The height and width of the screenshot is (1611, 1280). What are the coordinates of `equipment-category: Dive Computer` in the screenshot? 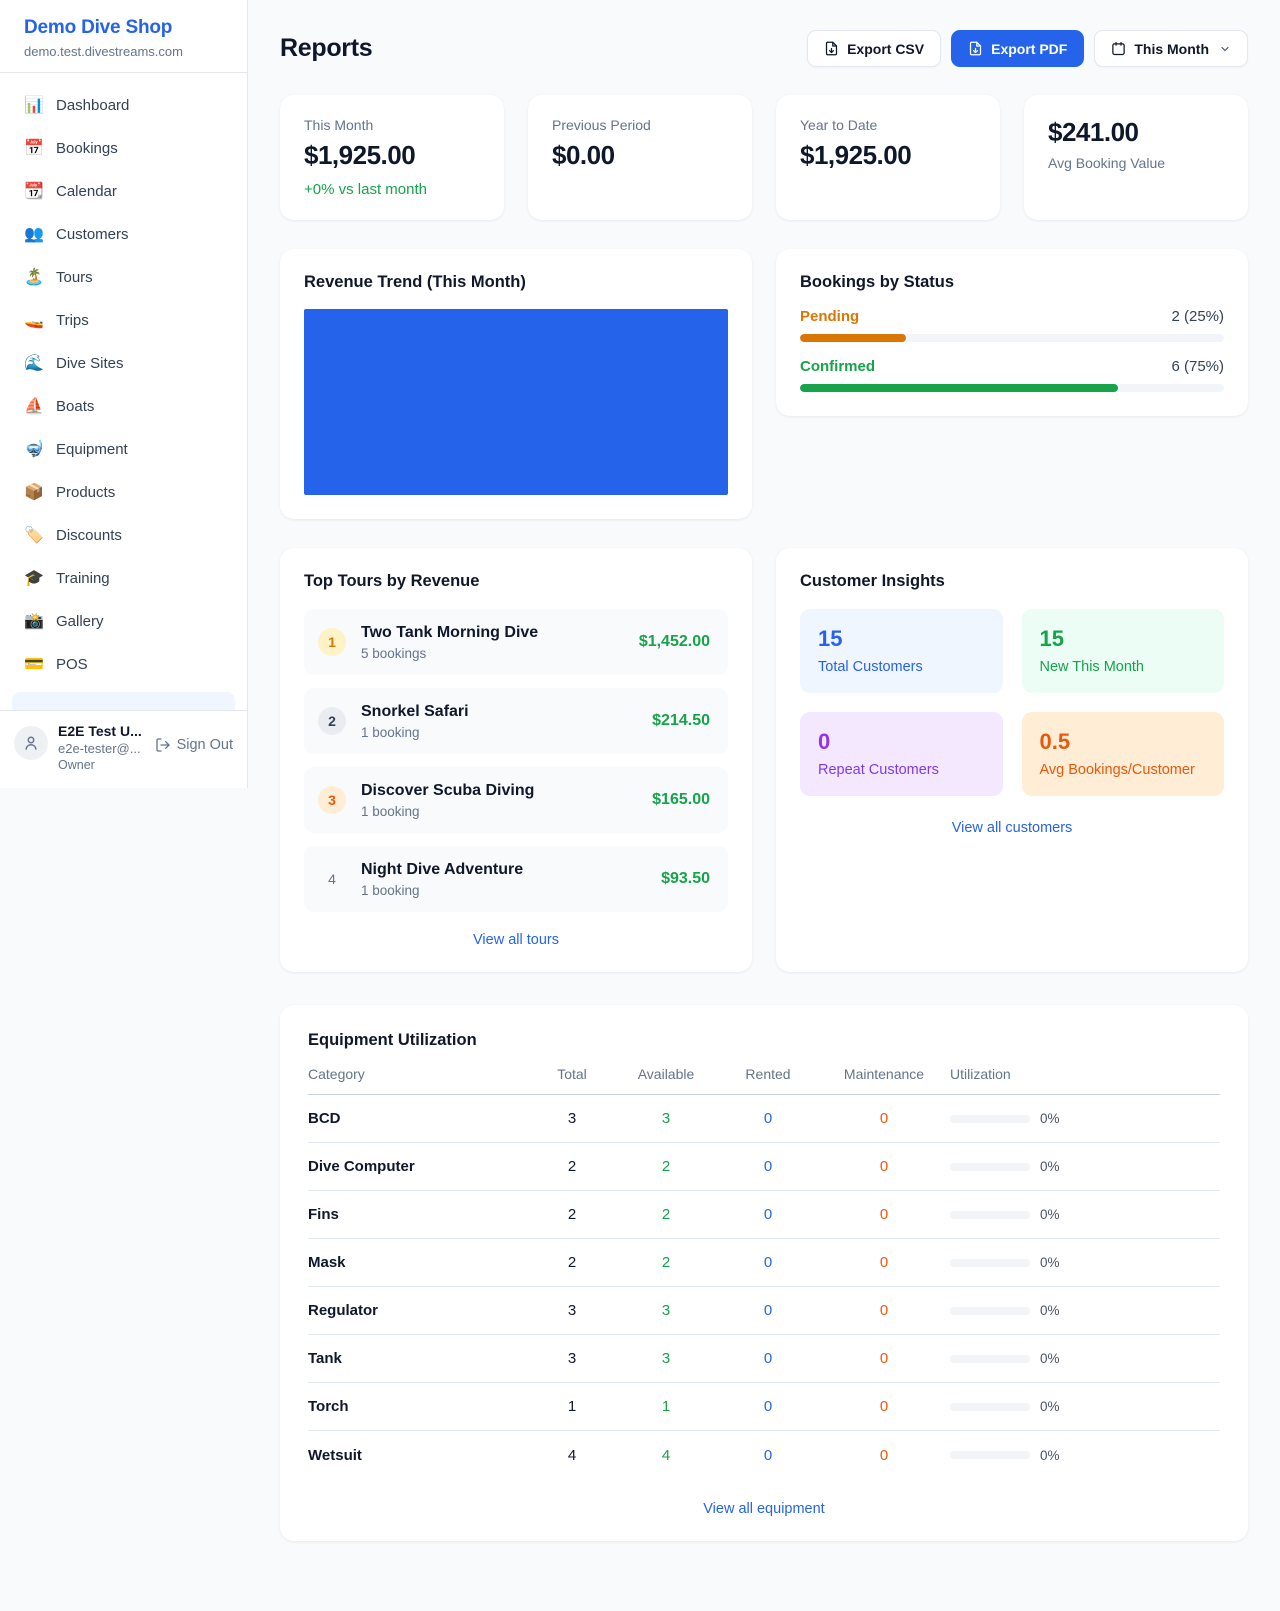 It's located at (419, 1167).